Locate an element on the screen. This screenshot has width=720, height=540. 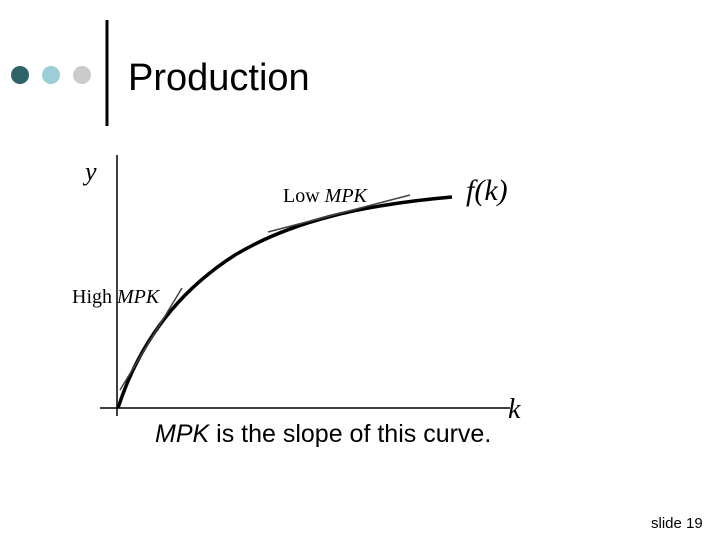
label-prefix: Low is located at coordinates (301, 196).